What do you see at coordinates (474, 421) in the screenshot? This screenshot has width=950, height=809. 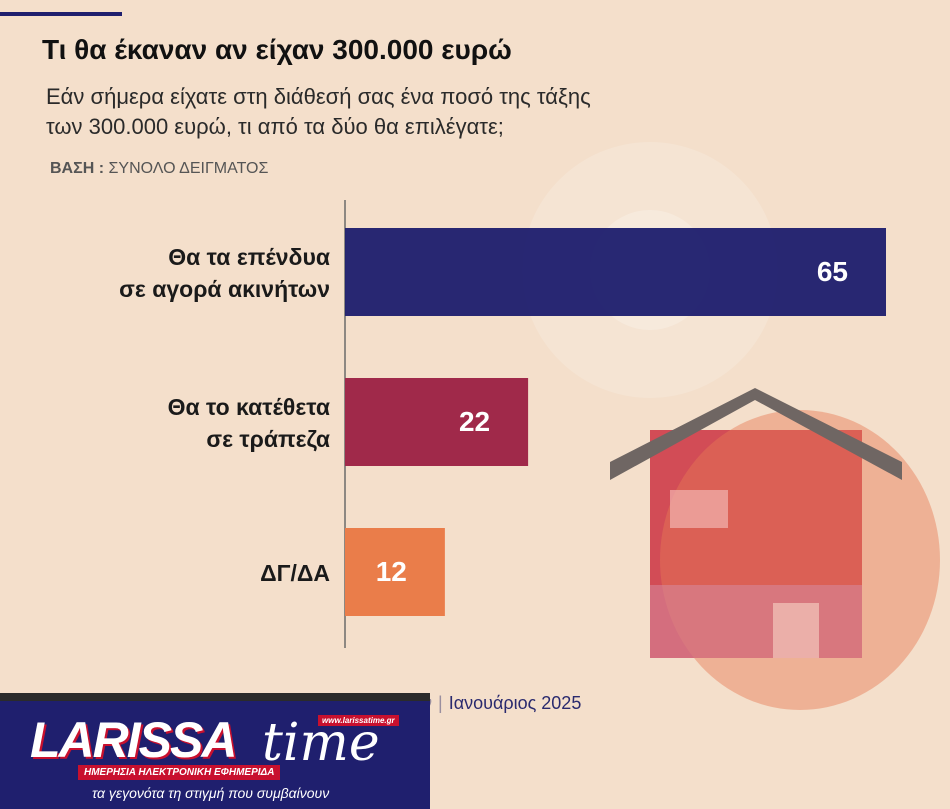 I see `bar-value-label: 22` at bounding box center [474, 421].